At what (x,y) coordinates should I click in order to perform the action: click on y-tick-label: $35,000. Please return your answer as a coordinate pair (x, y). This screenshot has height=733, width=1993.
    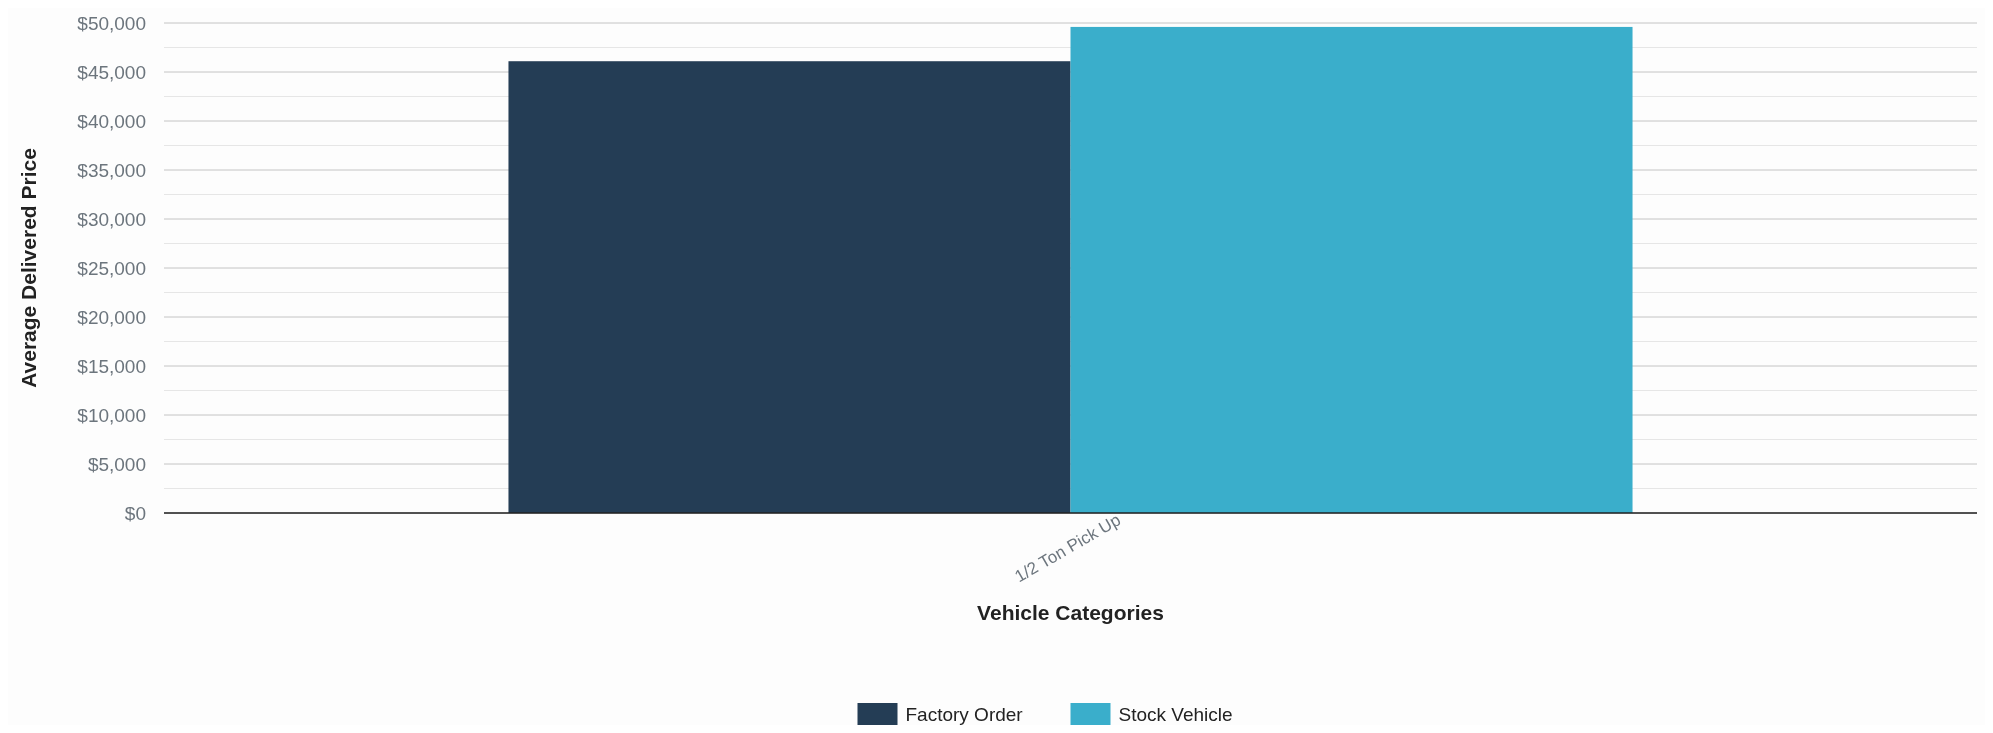
    Looking at the image, I should click on (111, 170).